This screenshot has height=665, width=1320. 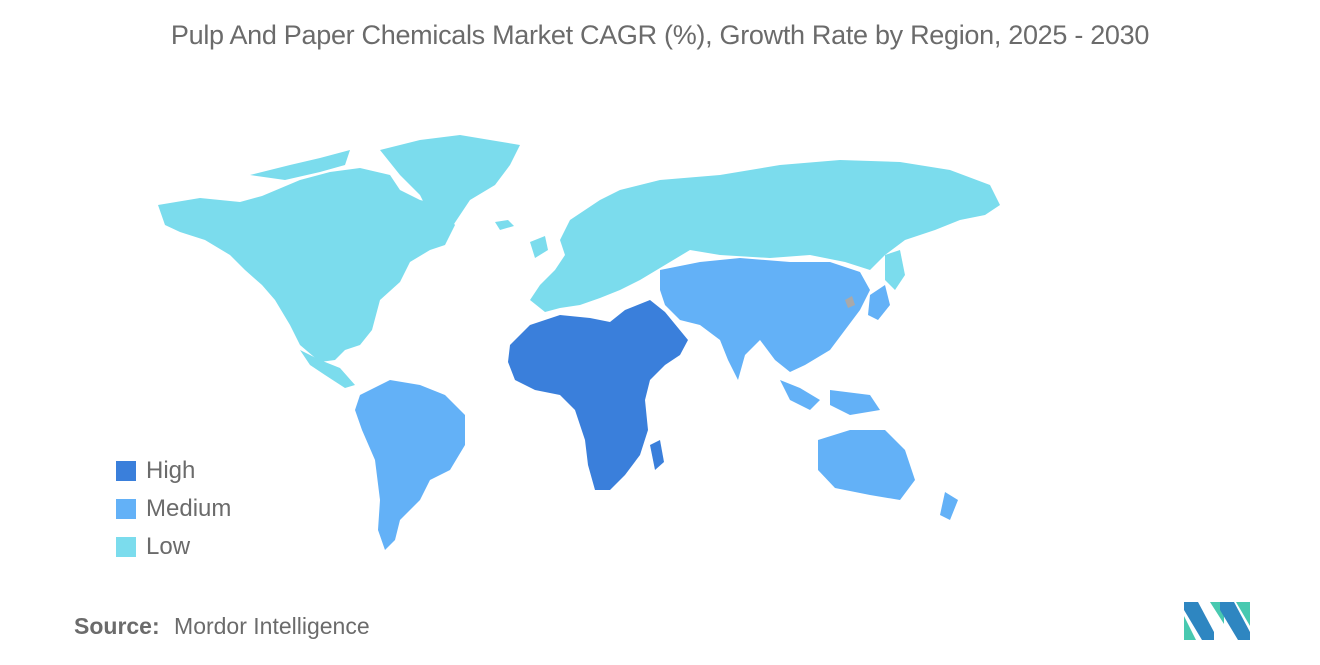 What do you see at coordinates (168, 546) in the screenshot?
I see `legend-label-low: Low` at bounding box center [168, 546].